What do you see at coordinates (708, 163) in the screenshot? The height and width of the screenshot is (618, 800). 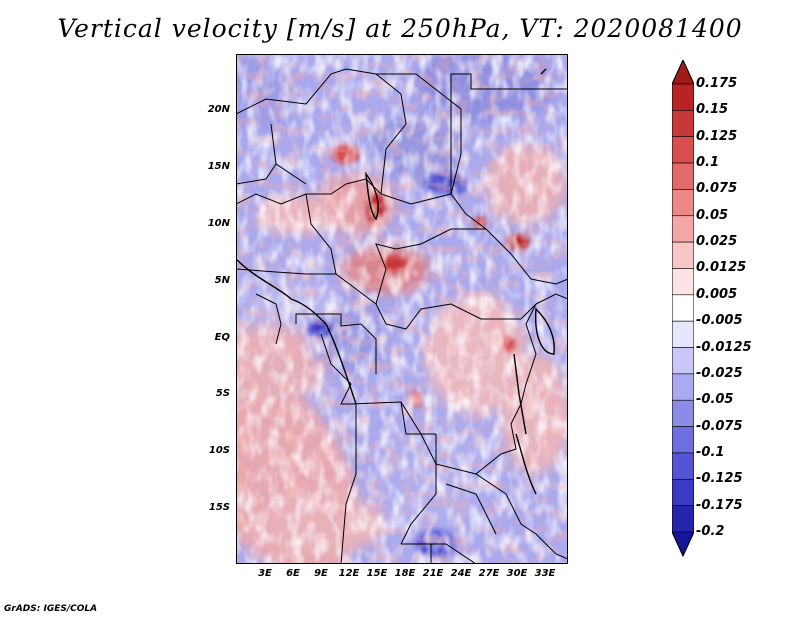 I see `colorbar-label: 0.1` at bounding box center [708, 163].